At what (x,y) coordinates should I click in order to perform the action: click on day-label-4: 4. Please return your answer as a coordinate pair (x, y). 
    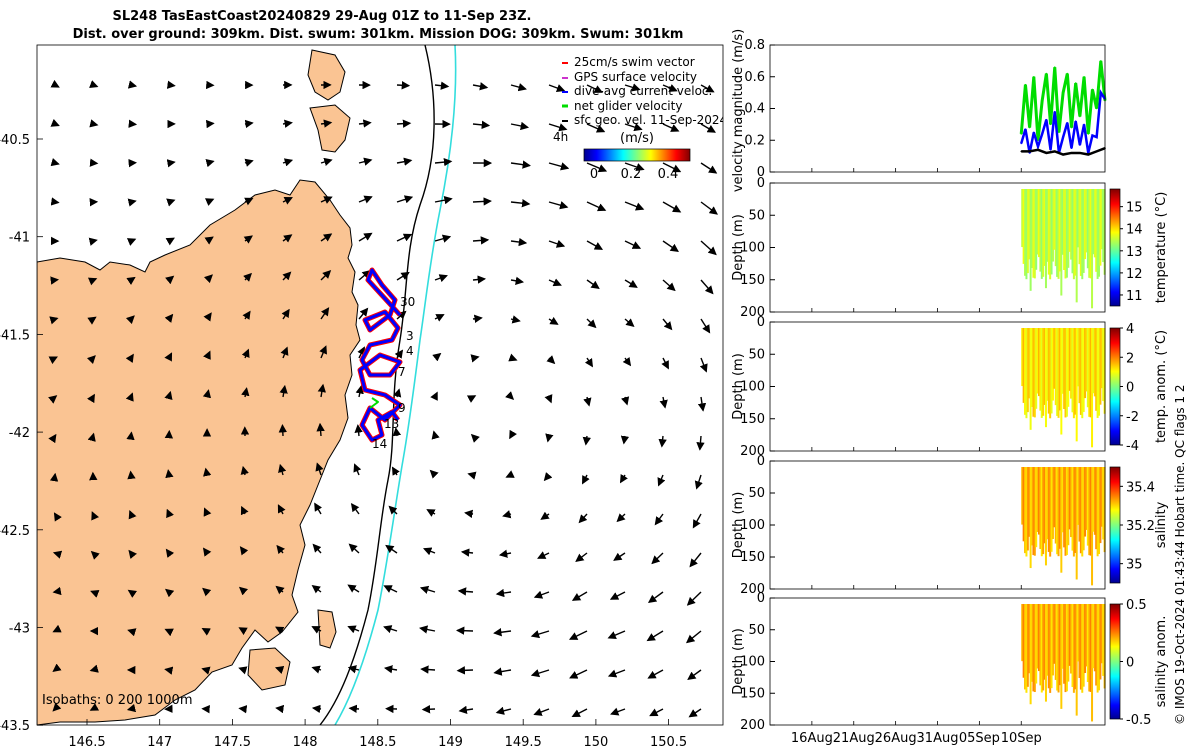
    Looking at the image, I should click on (410, 351).